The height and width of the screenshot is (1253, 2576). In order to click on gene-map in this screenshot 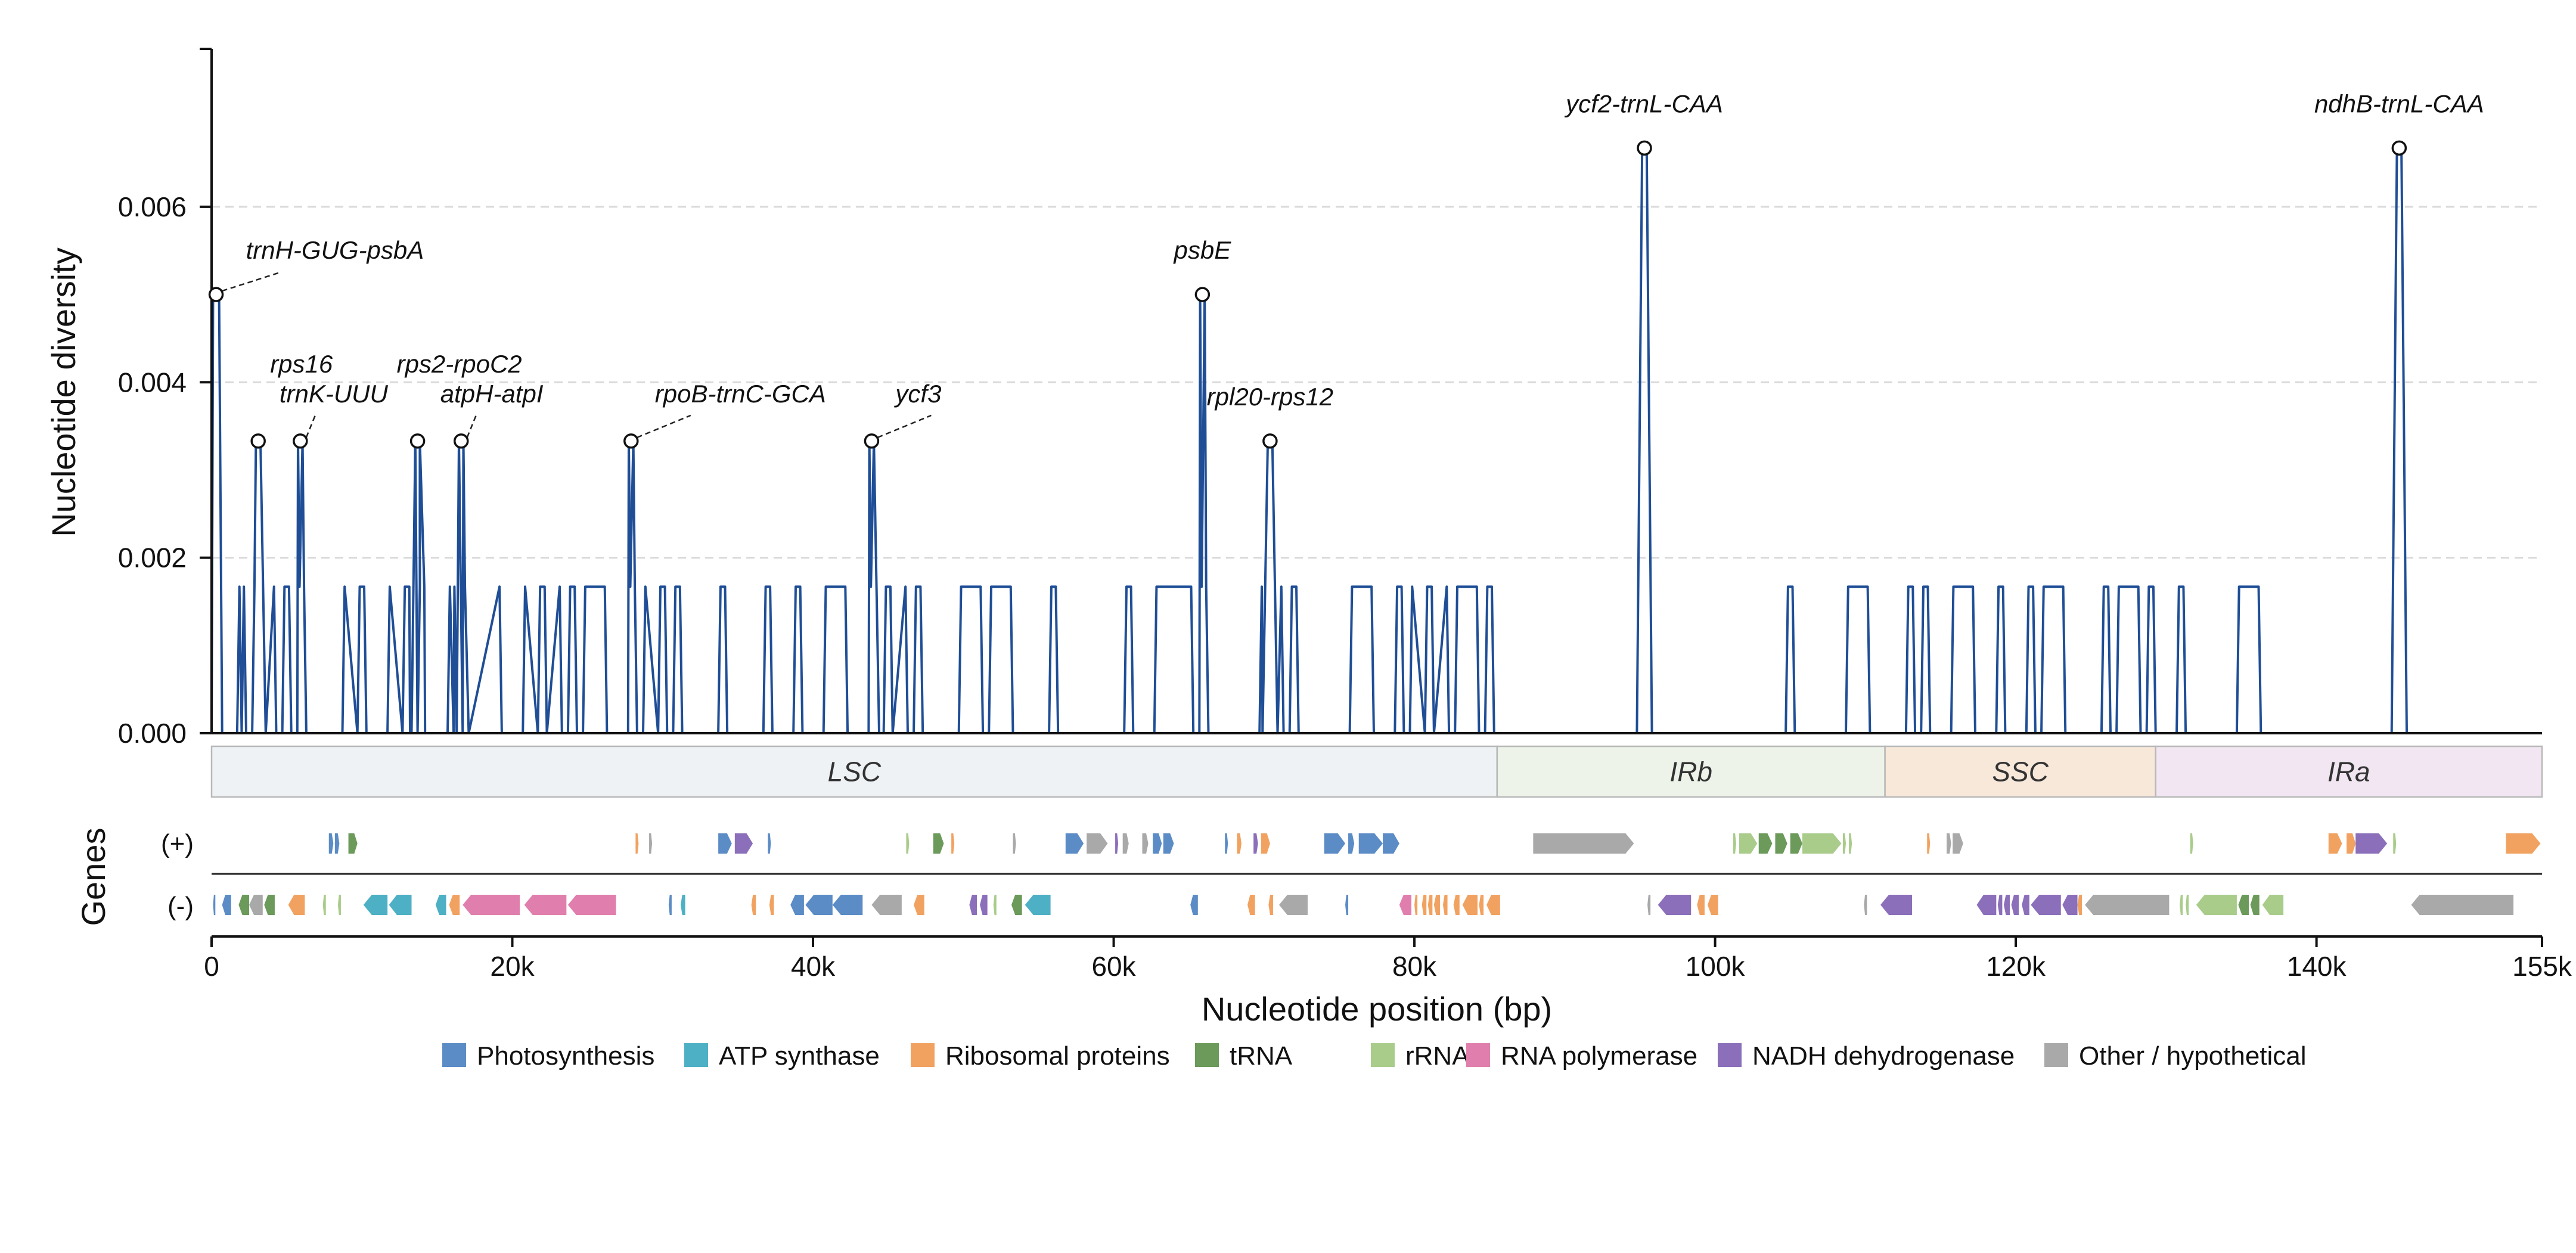, I will do `click(1377, 874)`.